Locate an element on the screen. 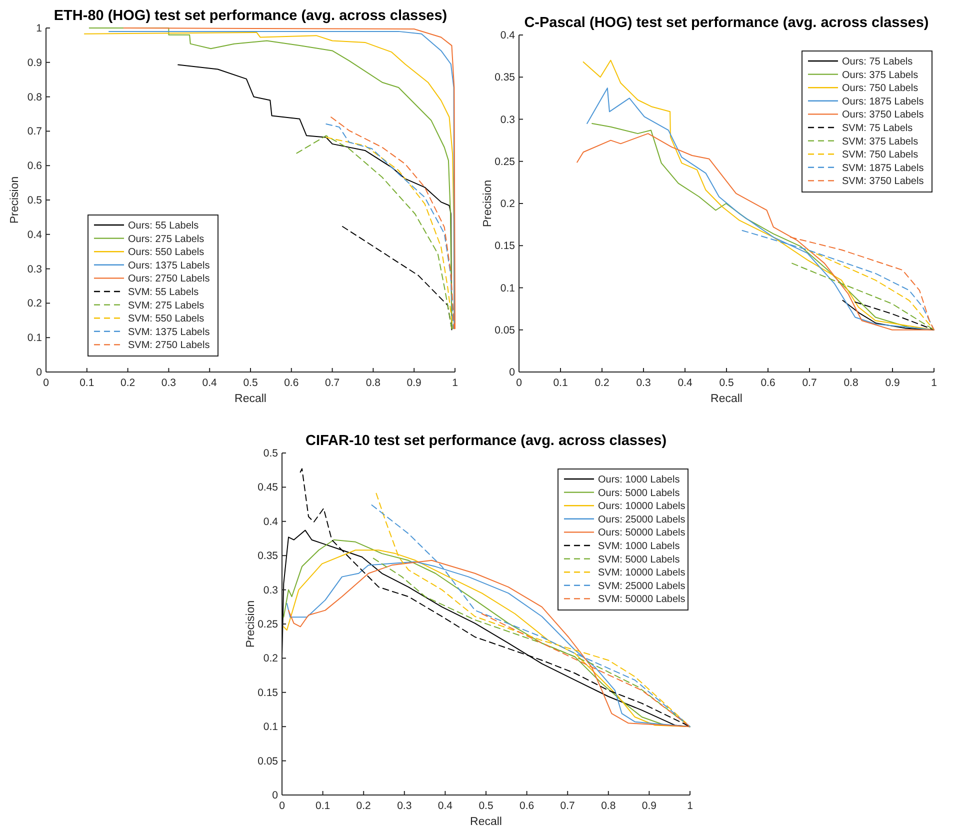 The width and height of the screenshot is (956, 833). legend-label: SVM: 275 Labels is located at coordinates (166, 306).